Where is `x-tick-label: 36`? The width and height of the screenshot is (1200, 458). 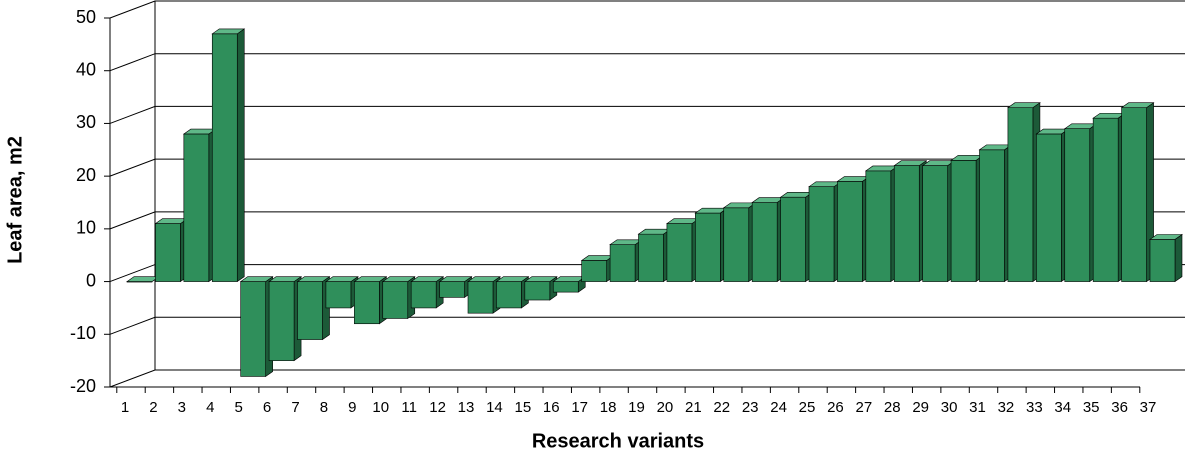
x-tick-label: 36 is located at coordinates (1119, 407).